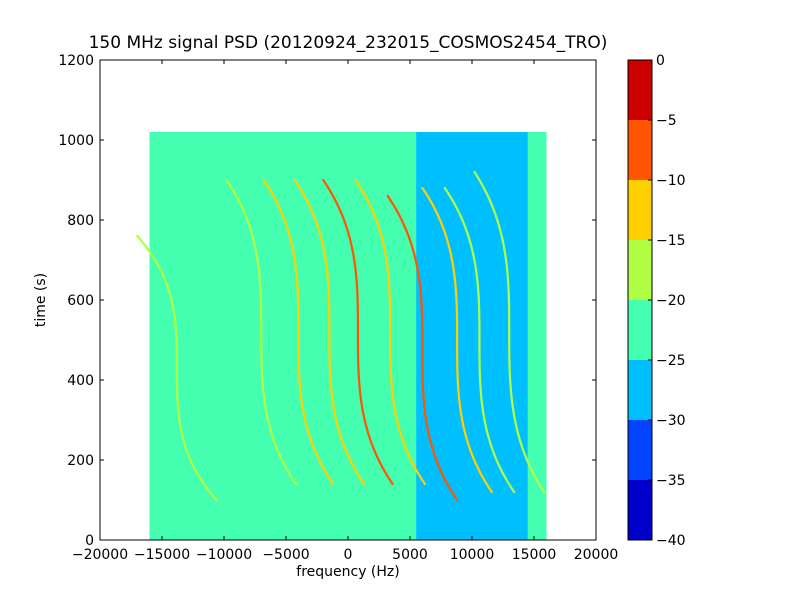 Image resolution: width=800 pixels, height=600 pixels. Describe the element at coordinates (671, 421) in the screenshot. I see `colorbar-tick-label: −30` at that location.